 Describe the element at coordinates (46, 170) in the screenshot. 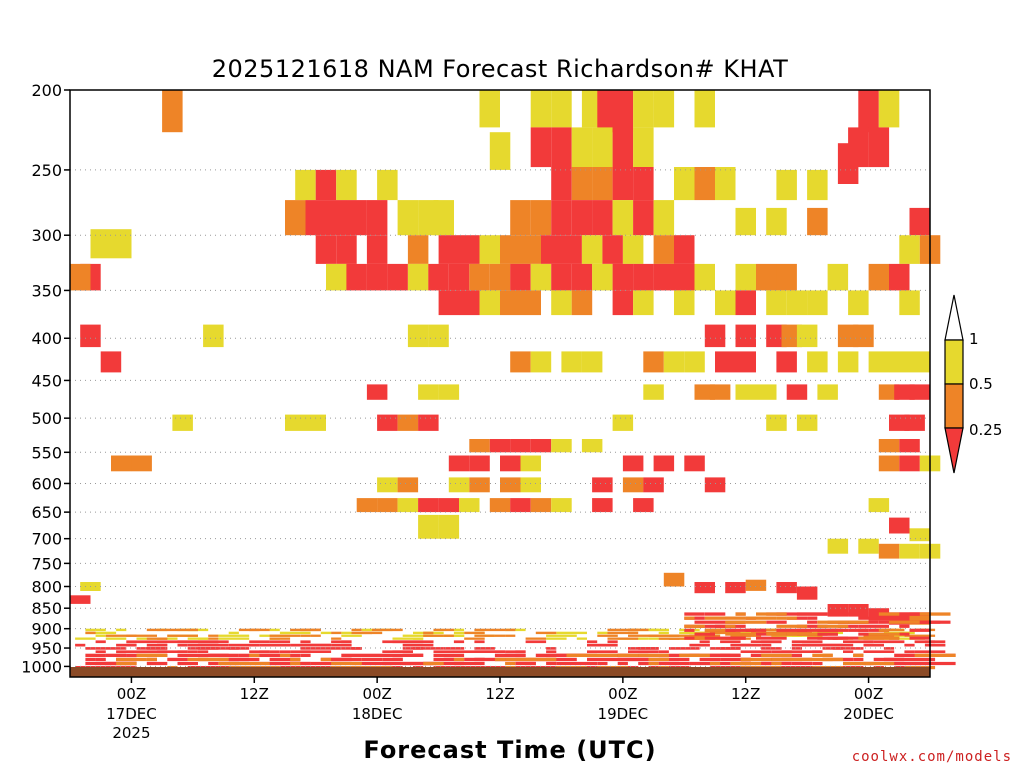

I see `y-tick-label: 250` at that location.